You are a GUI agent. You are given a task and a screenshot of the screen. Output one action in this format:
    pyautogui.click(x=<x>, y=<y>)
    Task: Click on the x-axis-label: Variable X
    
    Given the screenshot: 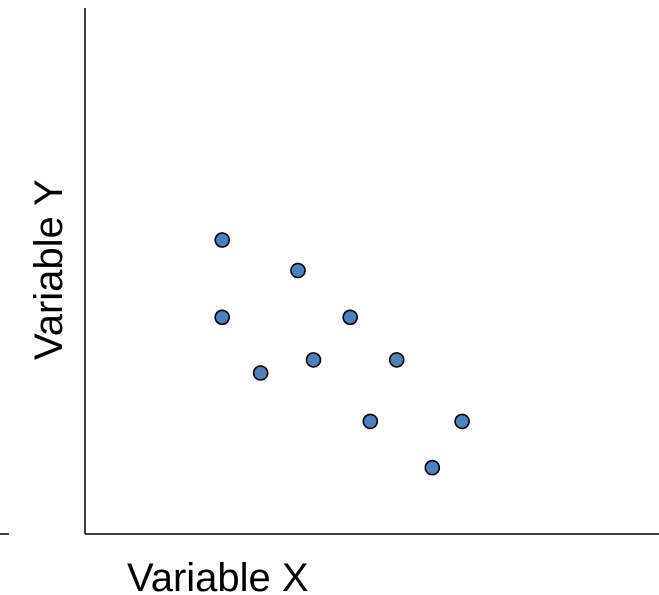 What is the action you would take?
    pyautogui.click(x=218, y=575)
    